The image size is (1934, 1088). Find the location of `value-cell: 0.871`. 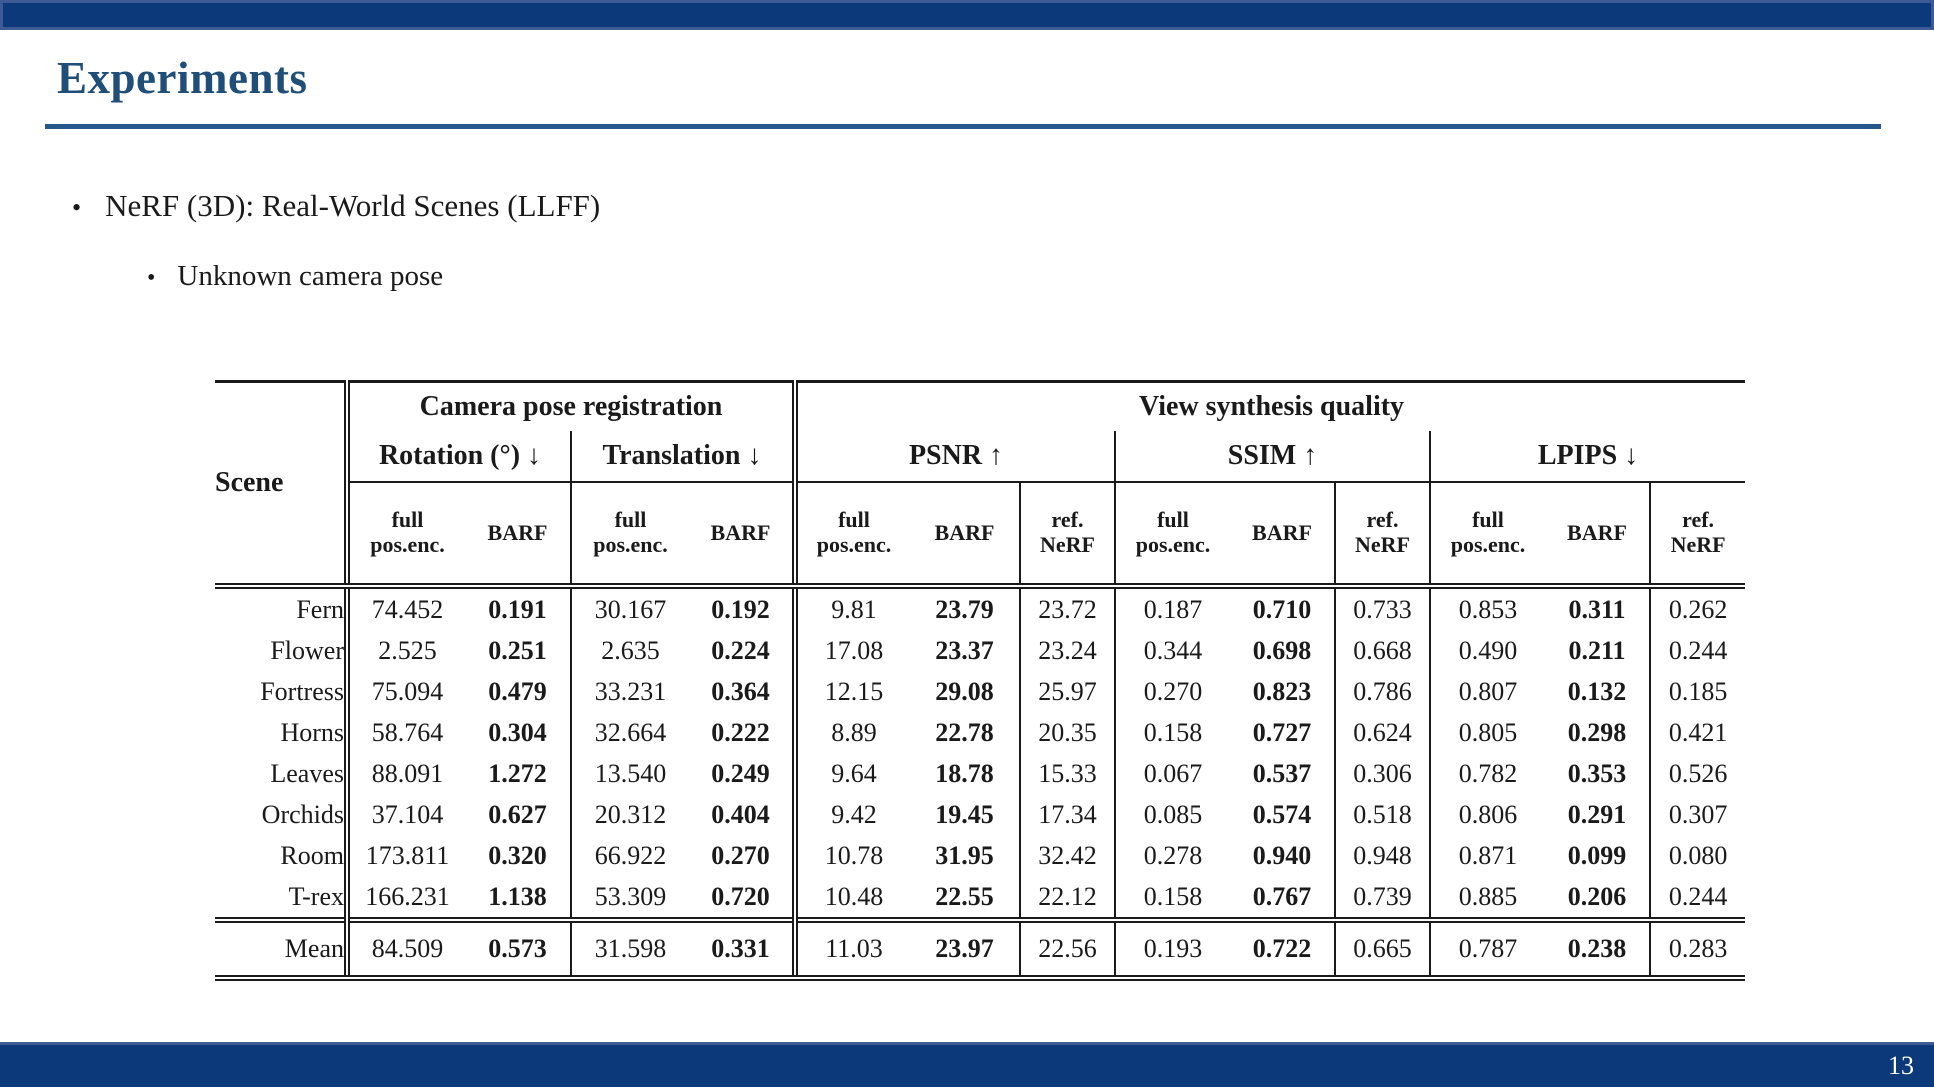

value-cell: 0.871 is located at coordinates (1487, 855).